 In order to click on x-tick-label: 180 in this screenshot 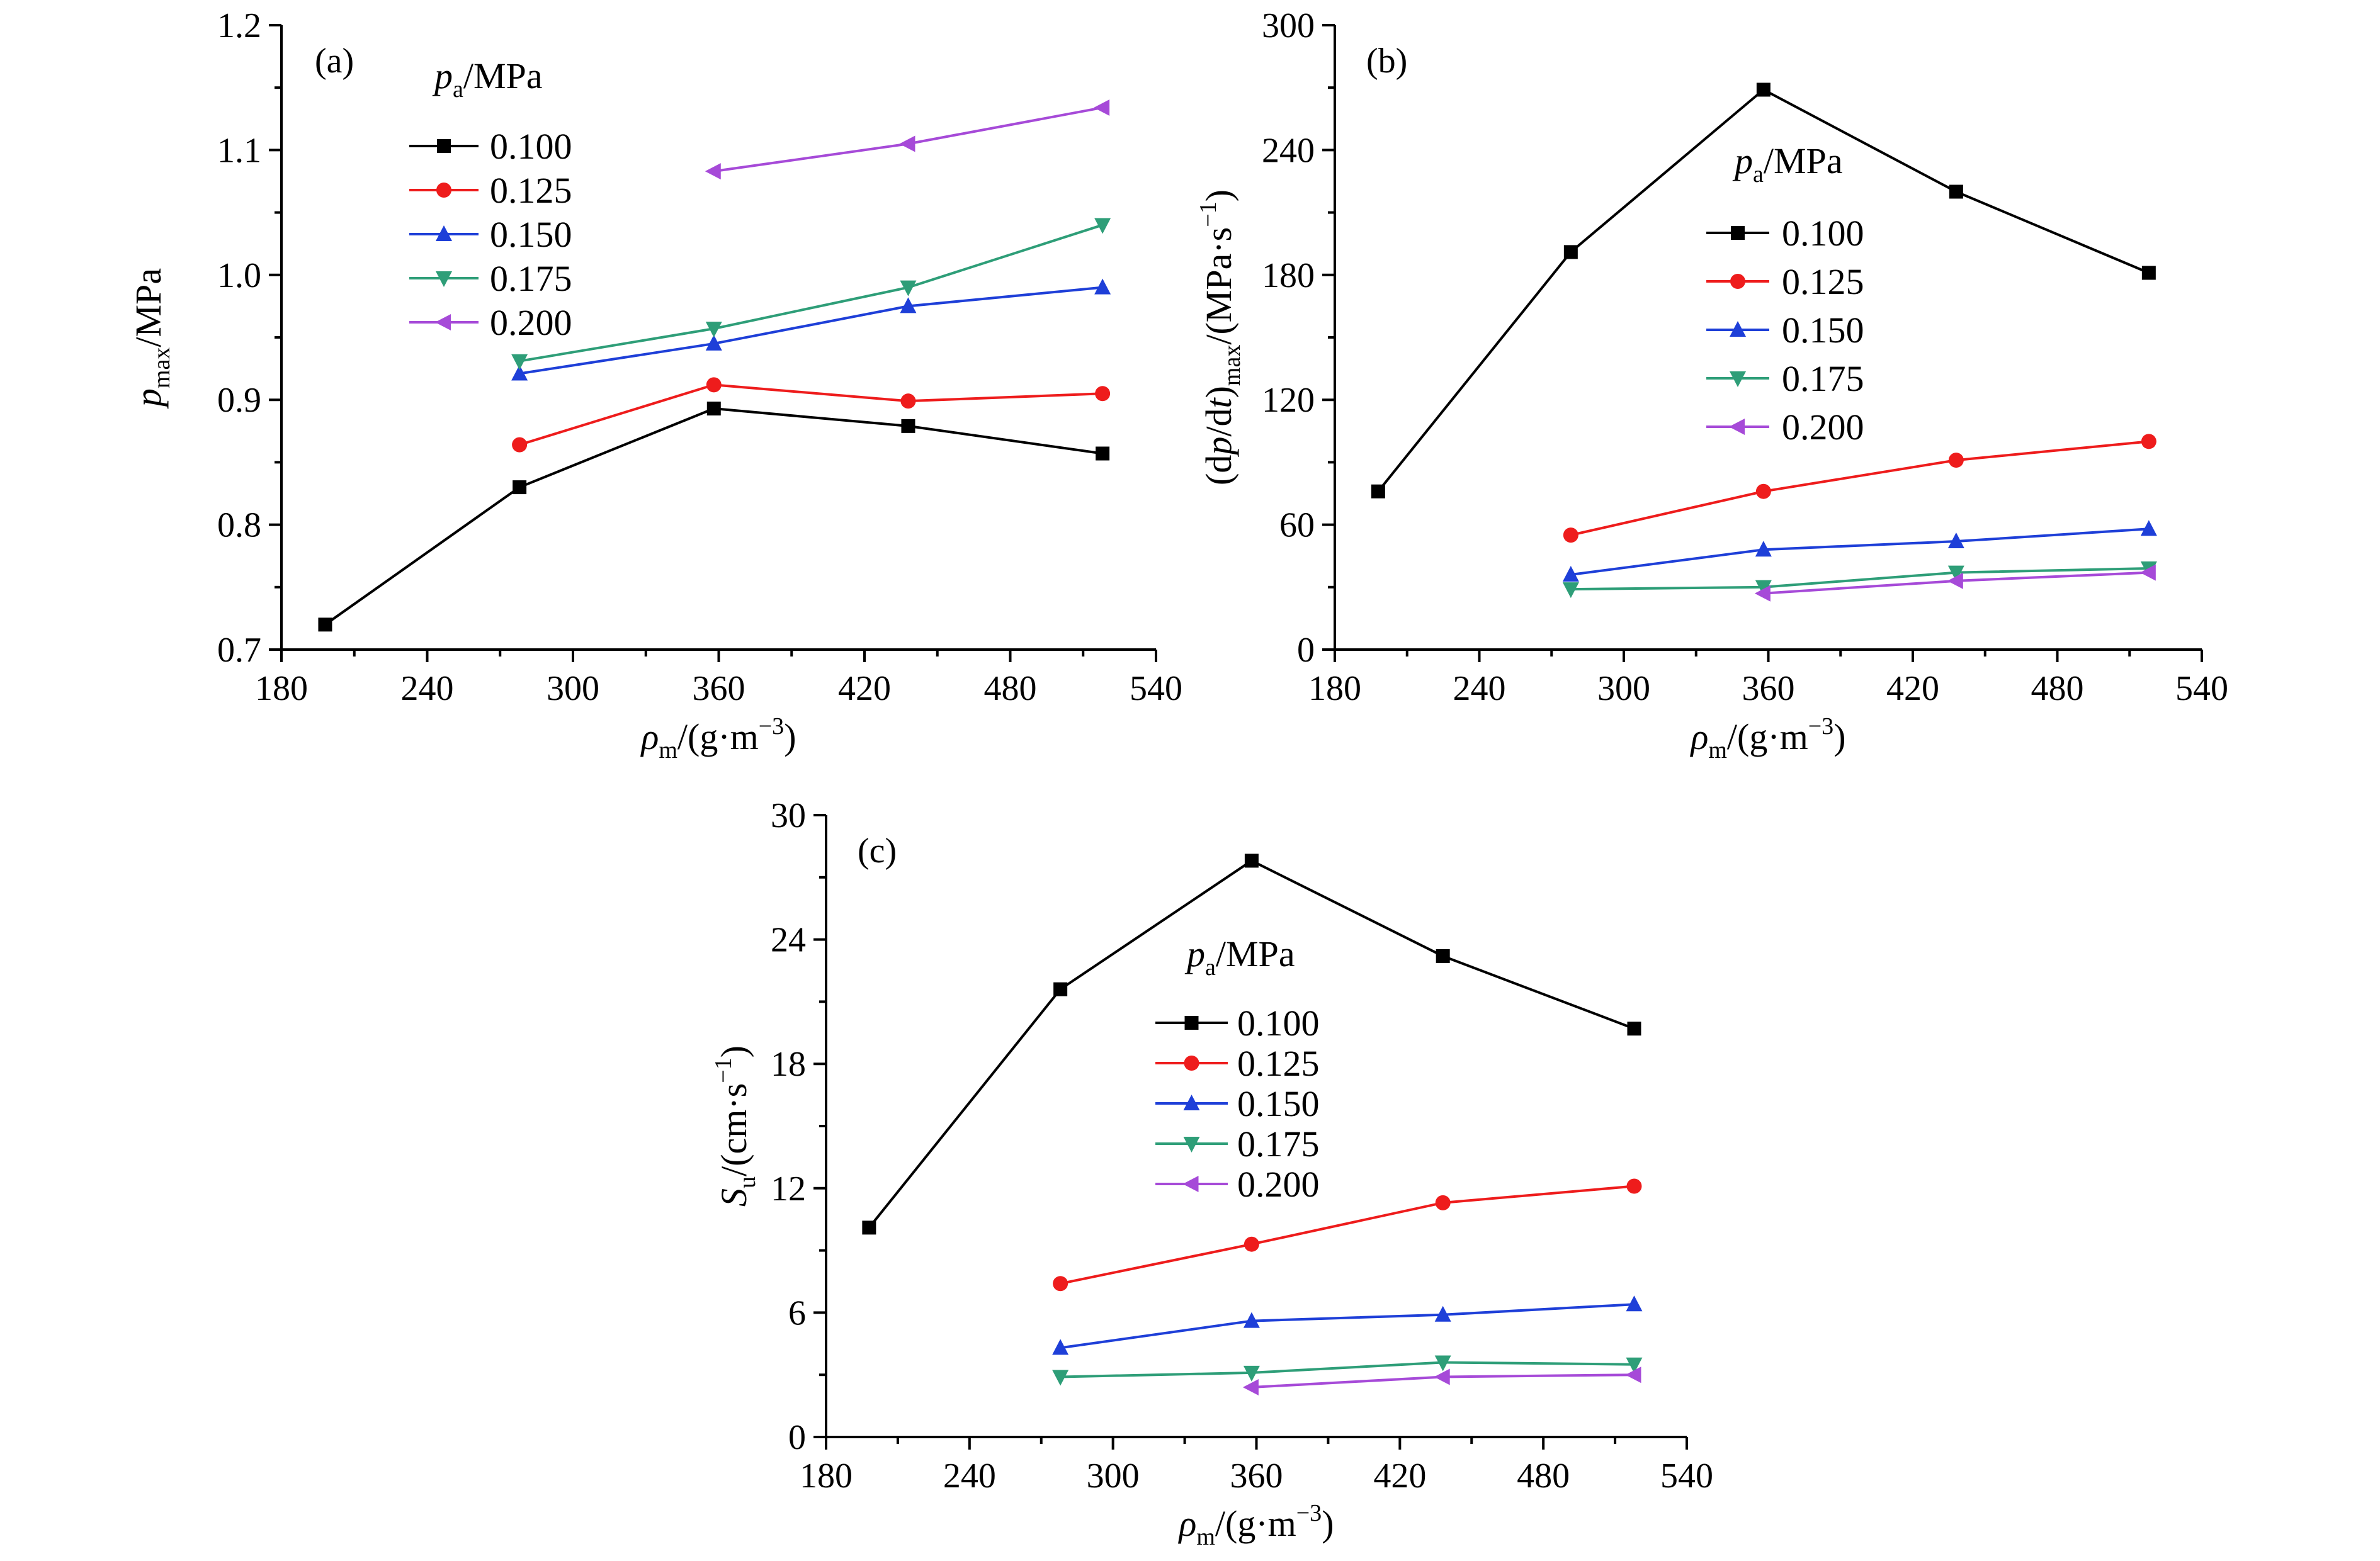, I will do `click(826, 1476)`.